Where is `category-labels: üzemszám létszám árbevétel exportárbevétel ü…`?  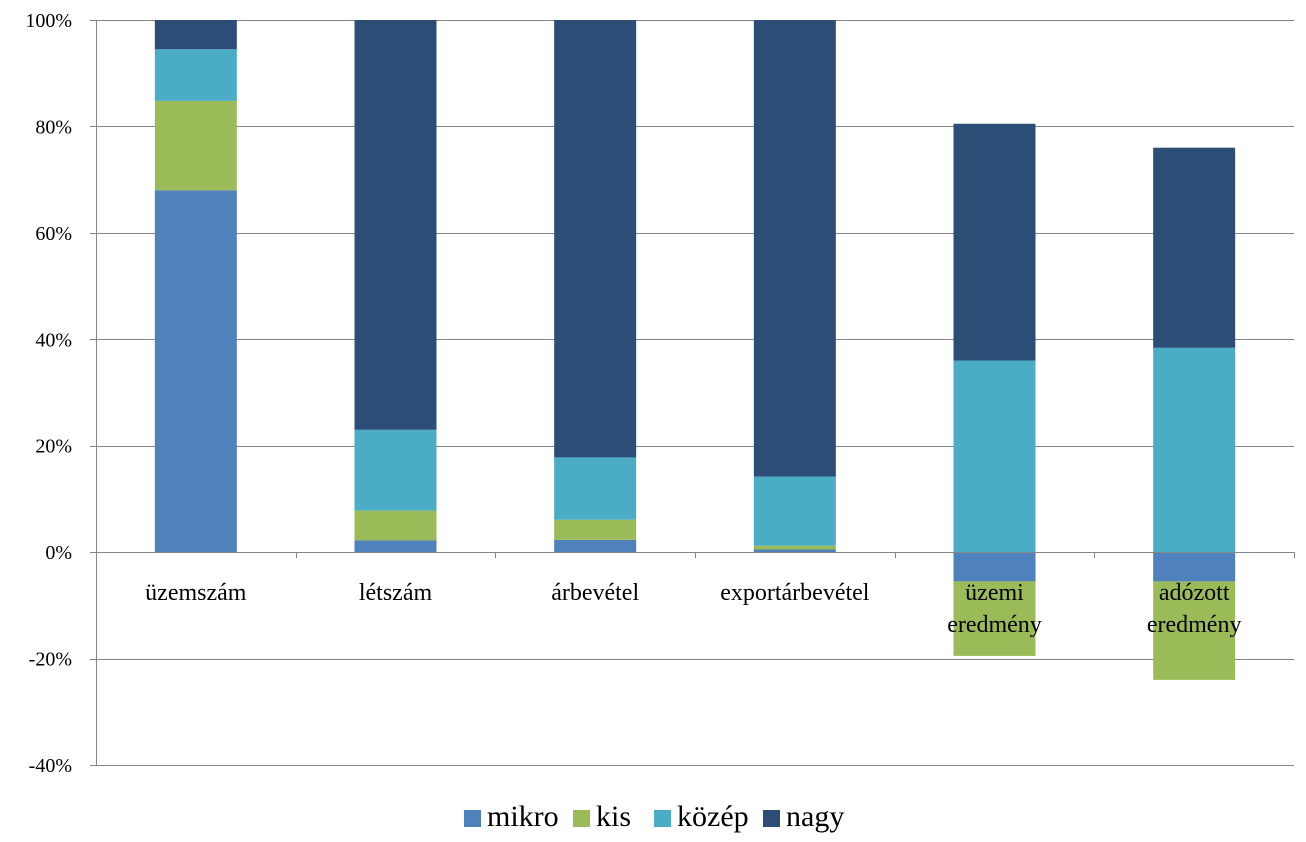 category-labels: üzemszám létszám árbevétel exportárbevétel ü… is located at coordinates (693, 609).